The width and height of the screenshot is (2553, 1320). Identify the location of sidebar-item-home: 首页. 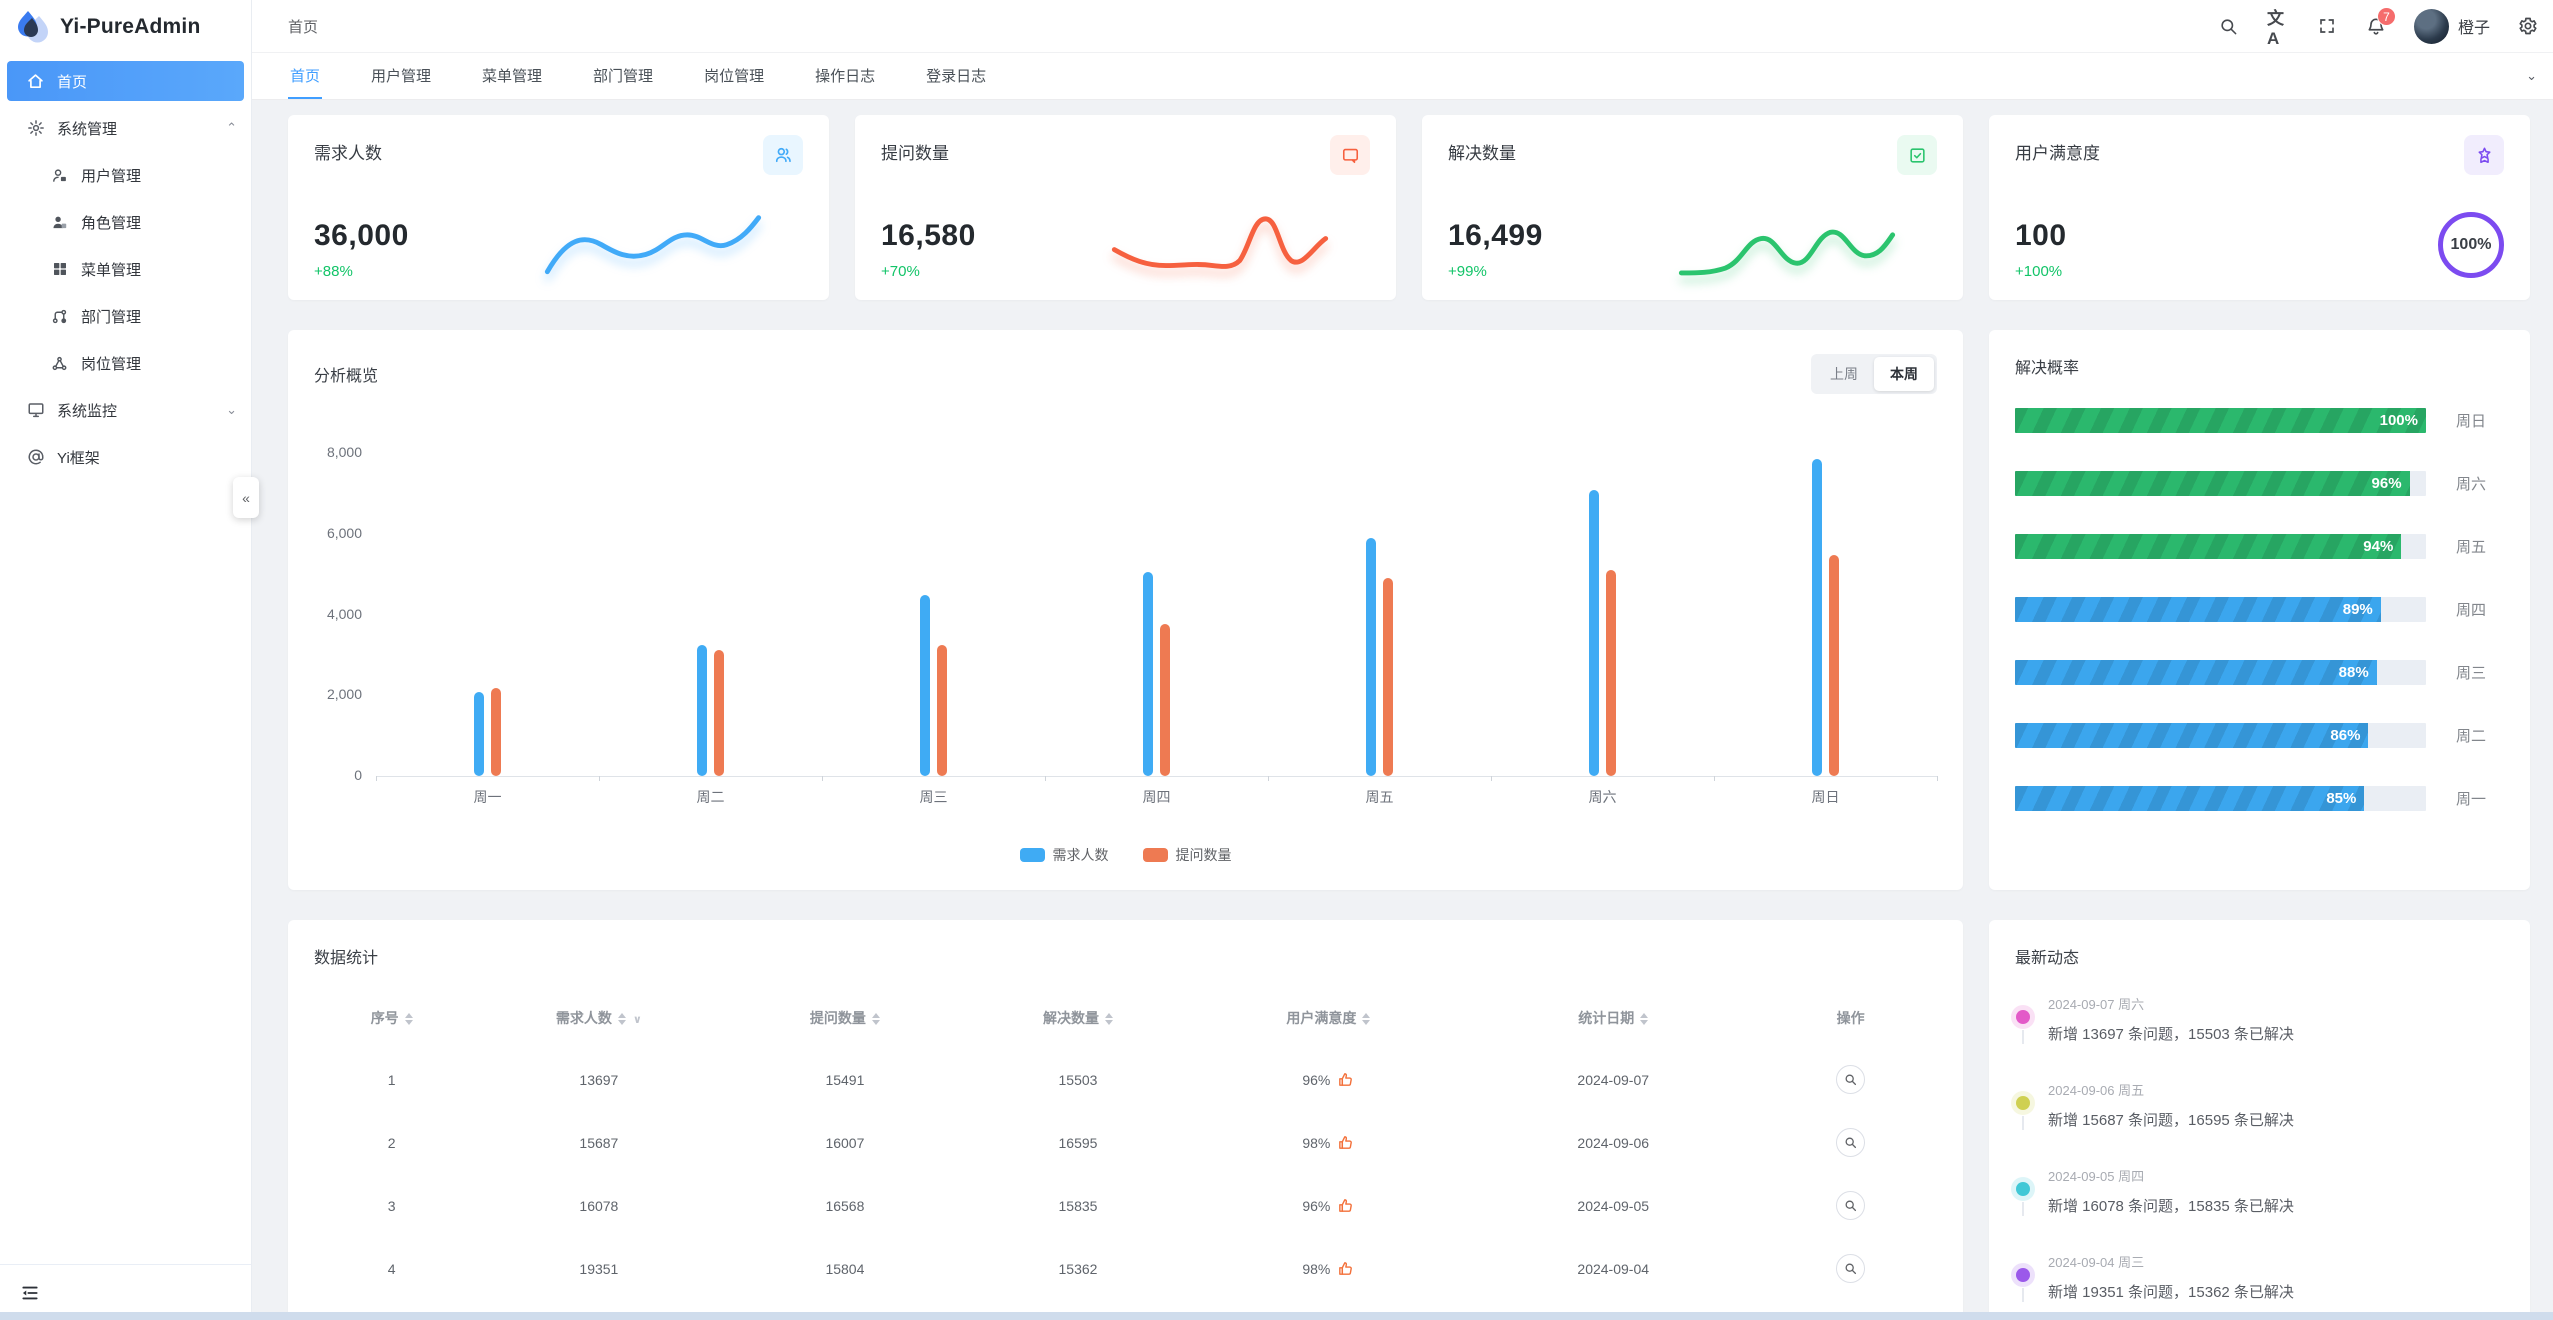
(125, 81).